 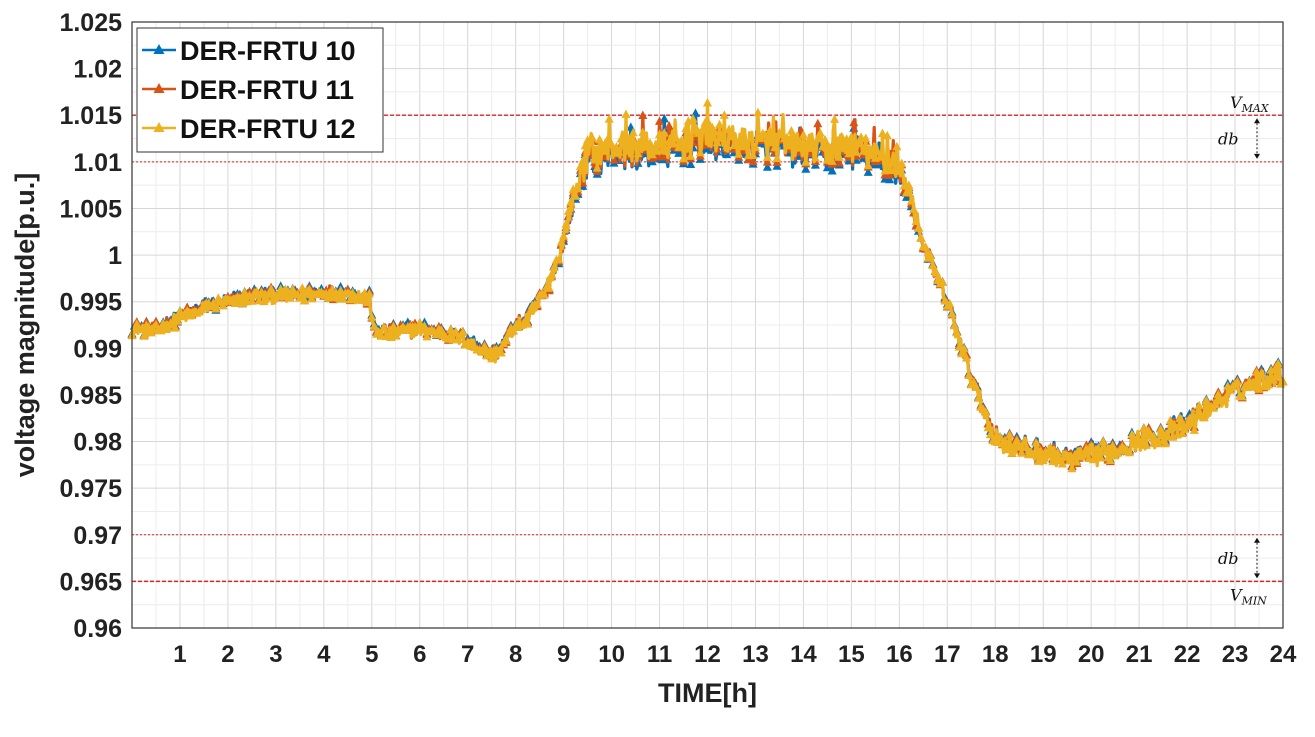 I want to click on x-tick-label: 16, so click(x=899, y=654).